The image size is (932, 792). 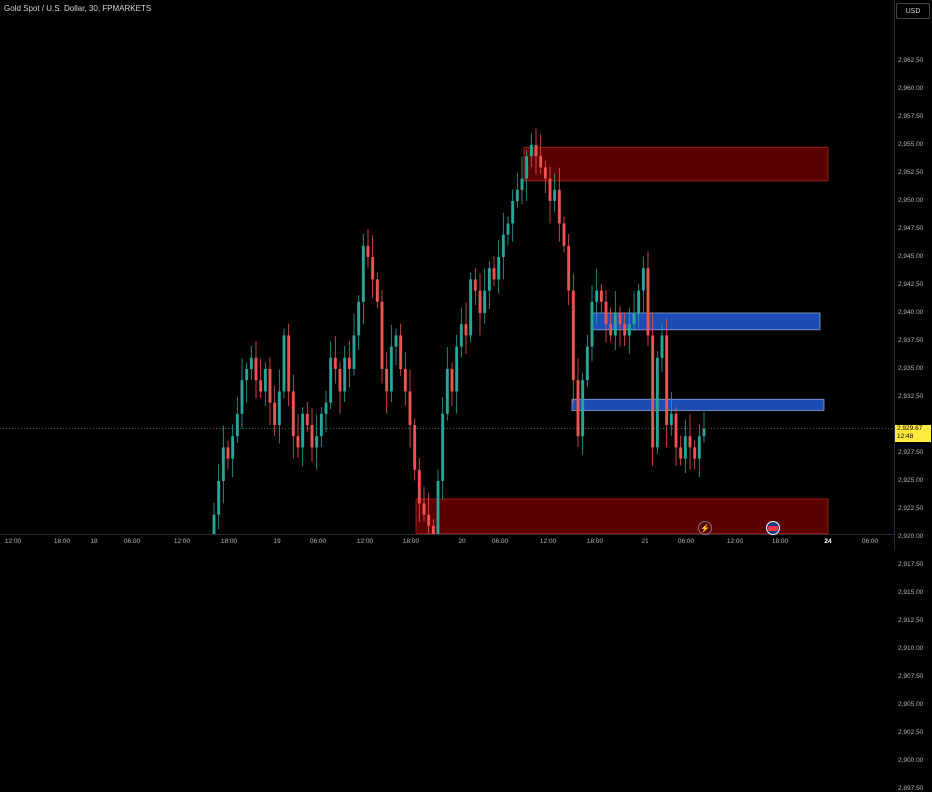 I want to click on demand-zone, so click(x=622, y=516).